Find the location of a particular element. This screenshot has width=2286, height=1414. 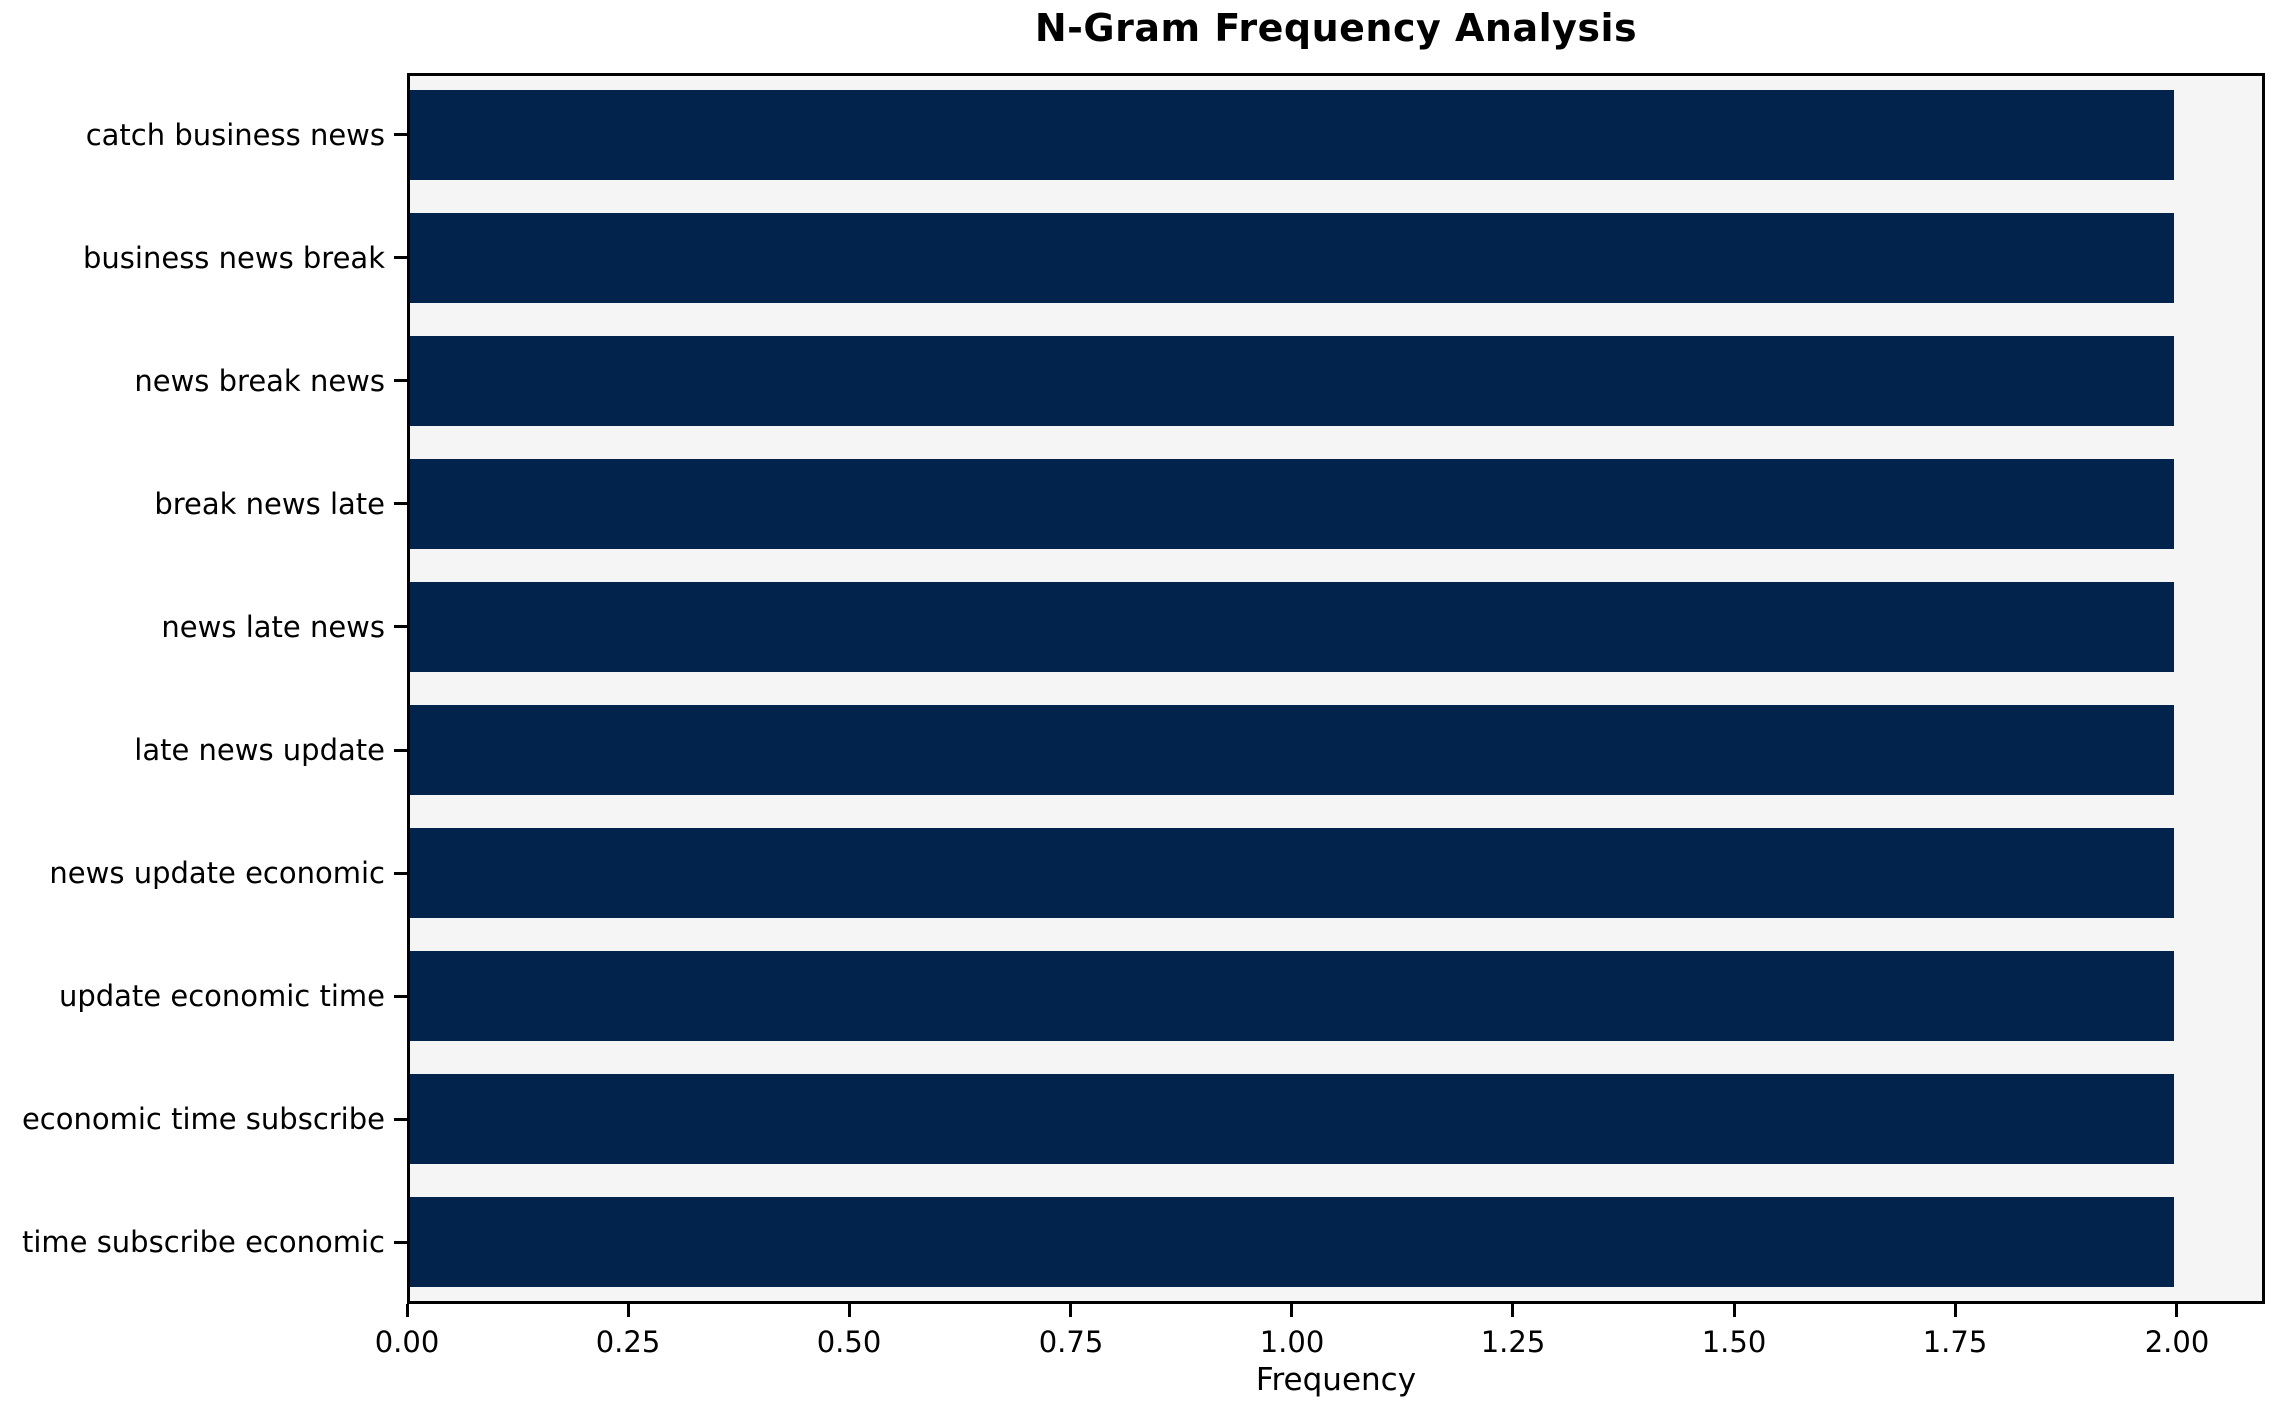

x-axis-title: Frequency is located at coordinates (1336, 1380).